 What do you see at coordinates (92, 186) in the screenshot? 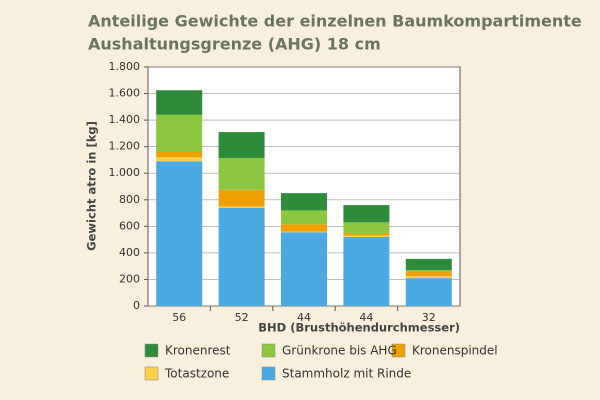
I see `y-axis-label: Gewicht atro in [kg]` at bounding box center [92, 186].